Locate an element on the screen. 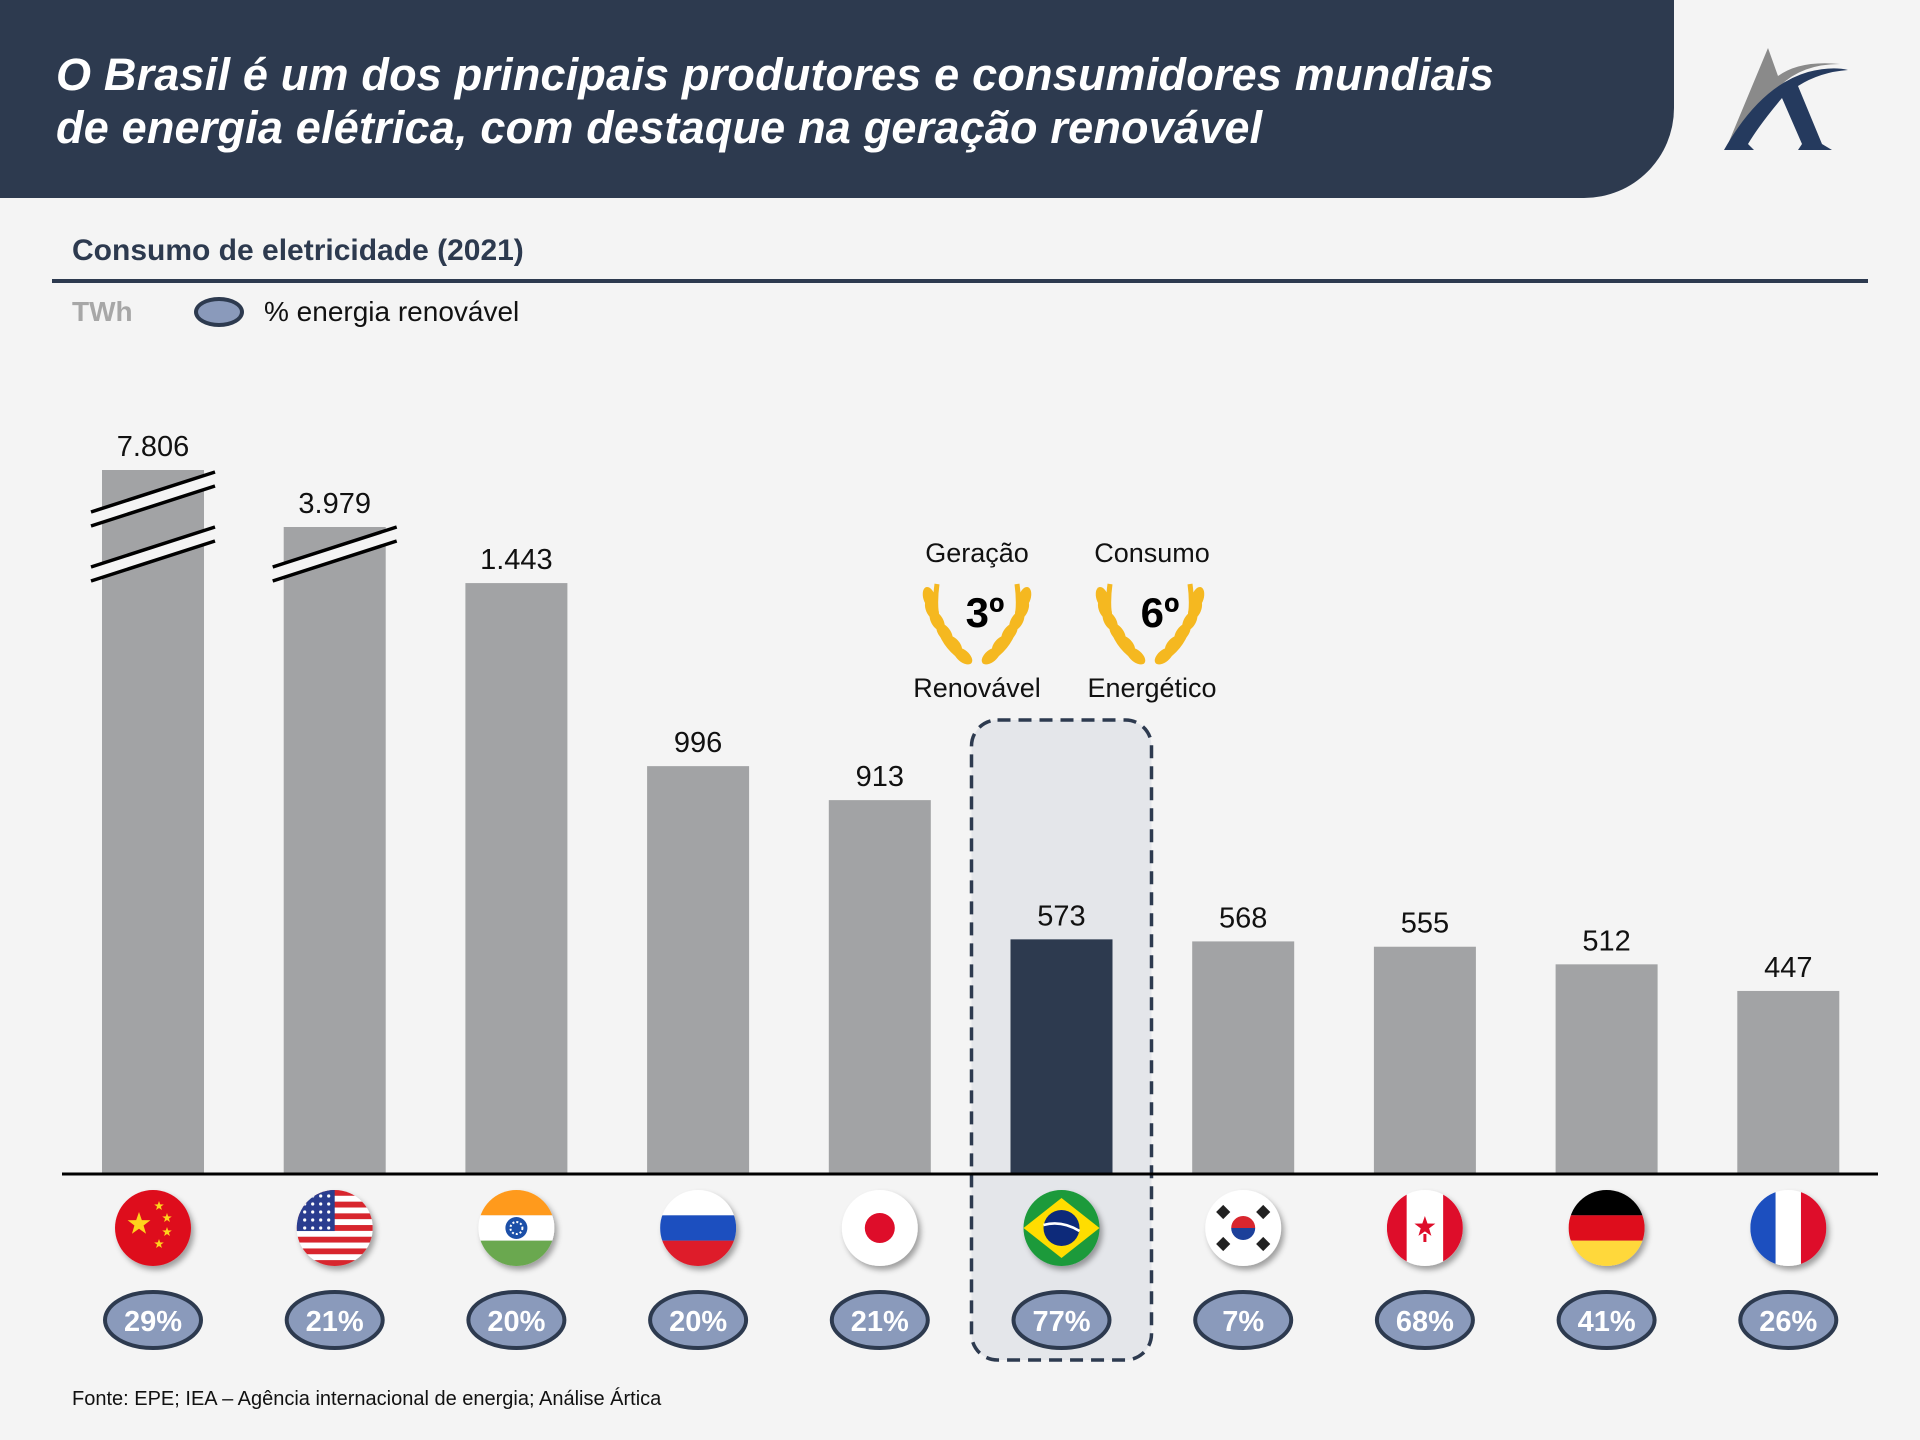 The width and height of the screenshot is (1920, 1440). canada-flag-icon is located at coordinates (1424, 1228).